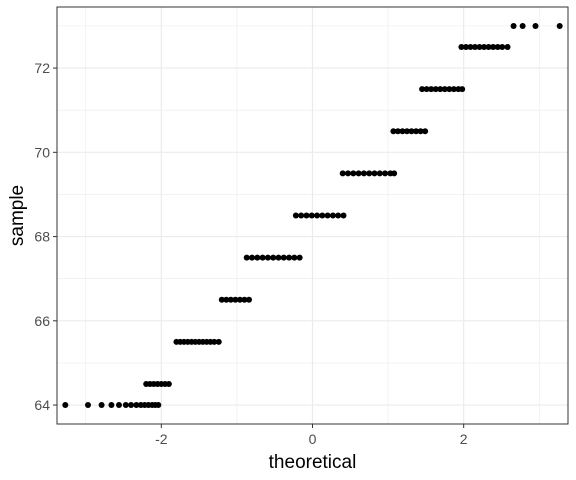 This screenshot has width=576, height=480. What do you see at coordinates (313, 462) in the screenshot?
I see `x-axis-title: theoretical` at bounding box center [313, 462].